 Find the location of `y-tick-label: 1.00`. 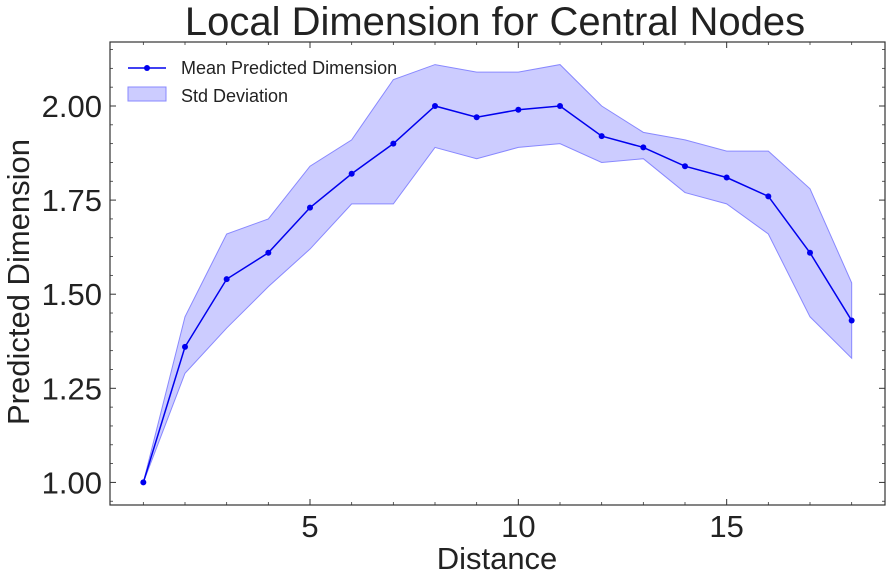

y-tick-label: 1.00 is located at coordinates (72, 482).